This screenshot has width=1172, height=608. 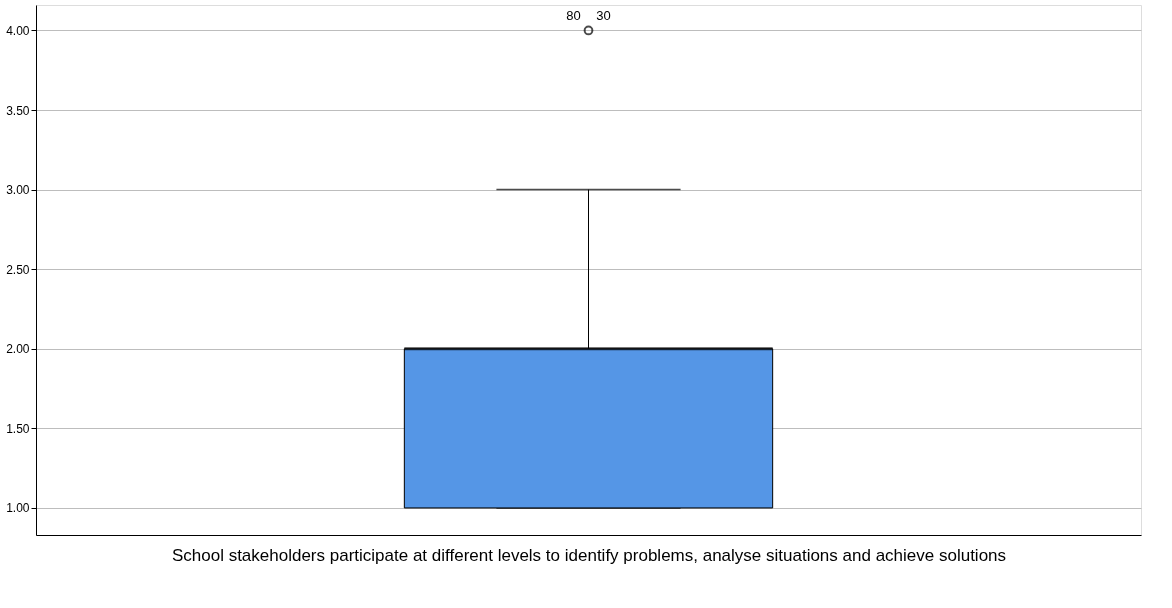 What do you see at coordinates (18, 349) in the screenshot?
I see `y-tick-label: 2.00` at bounding box center [18, 349].